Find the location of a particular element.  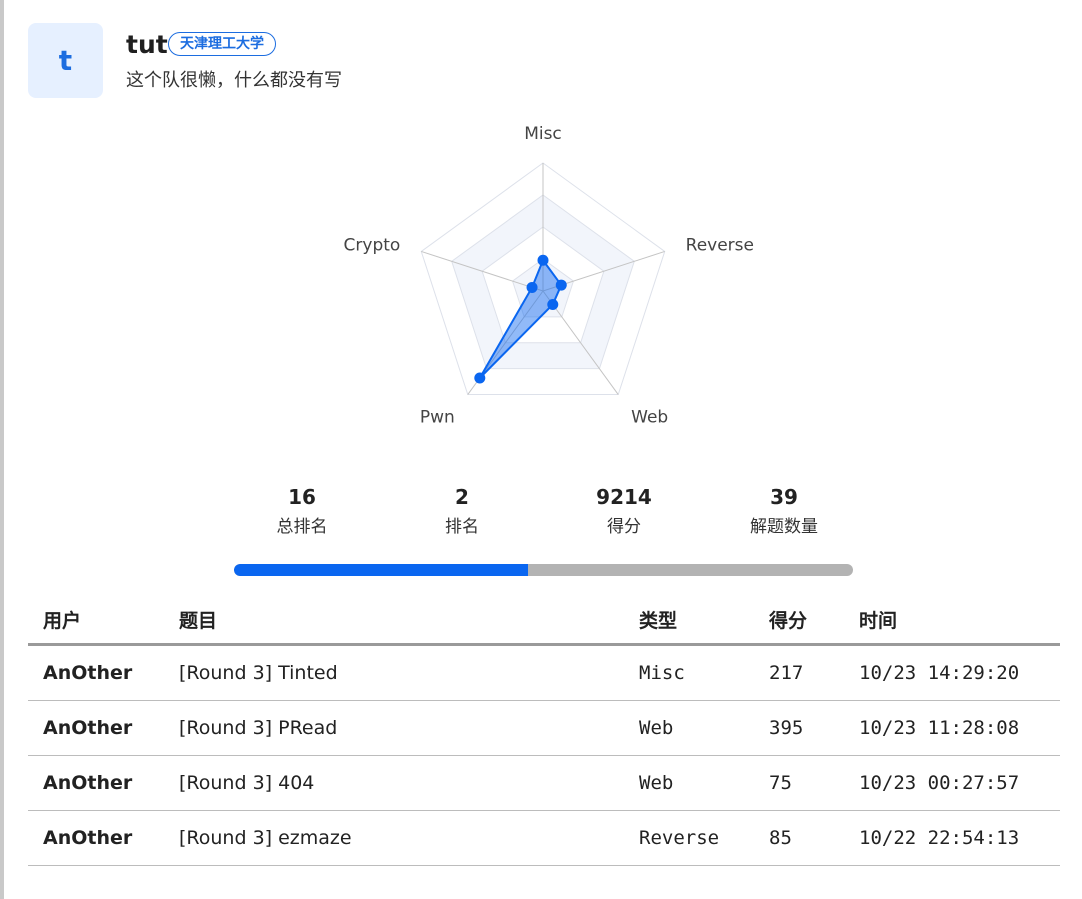

radar-axis-label: Pwn is located at coordinates (437, 417).